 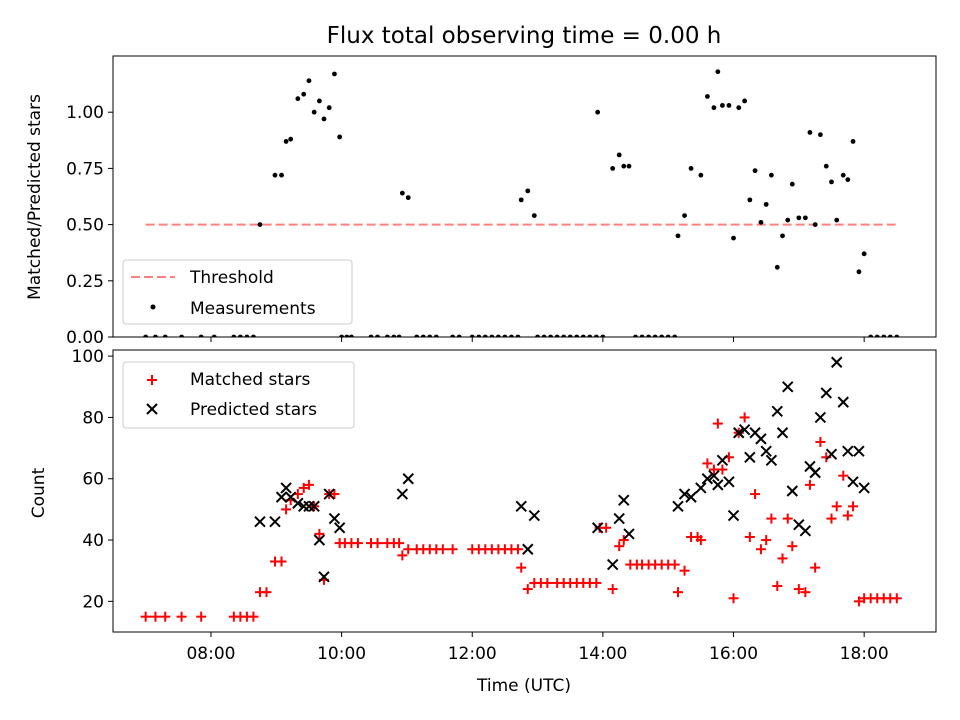 I want to click on bottom-y-tick-label: 80, so click(x=93, y=418).